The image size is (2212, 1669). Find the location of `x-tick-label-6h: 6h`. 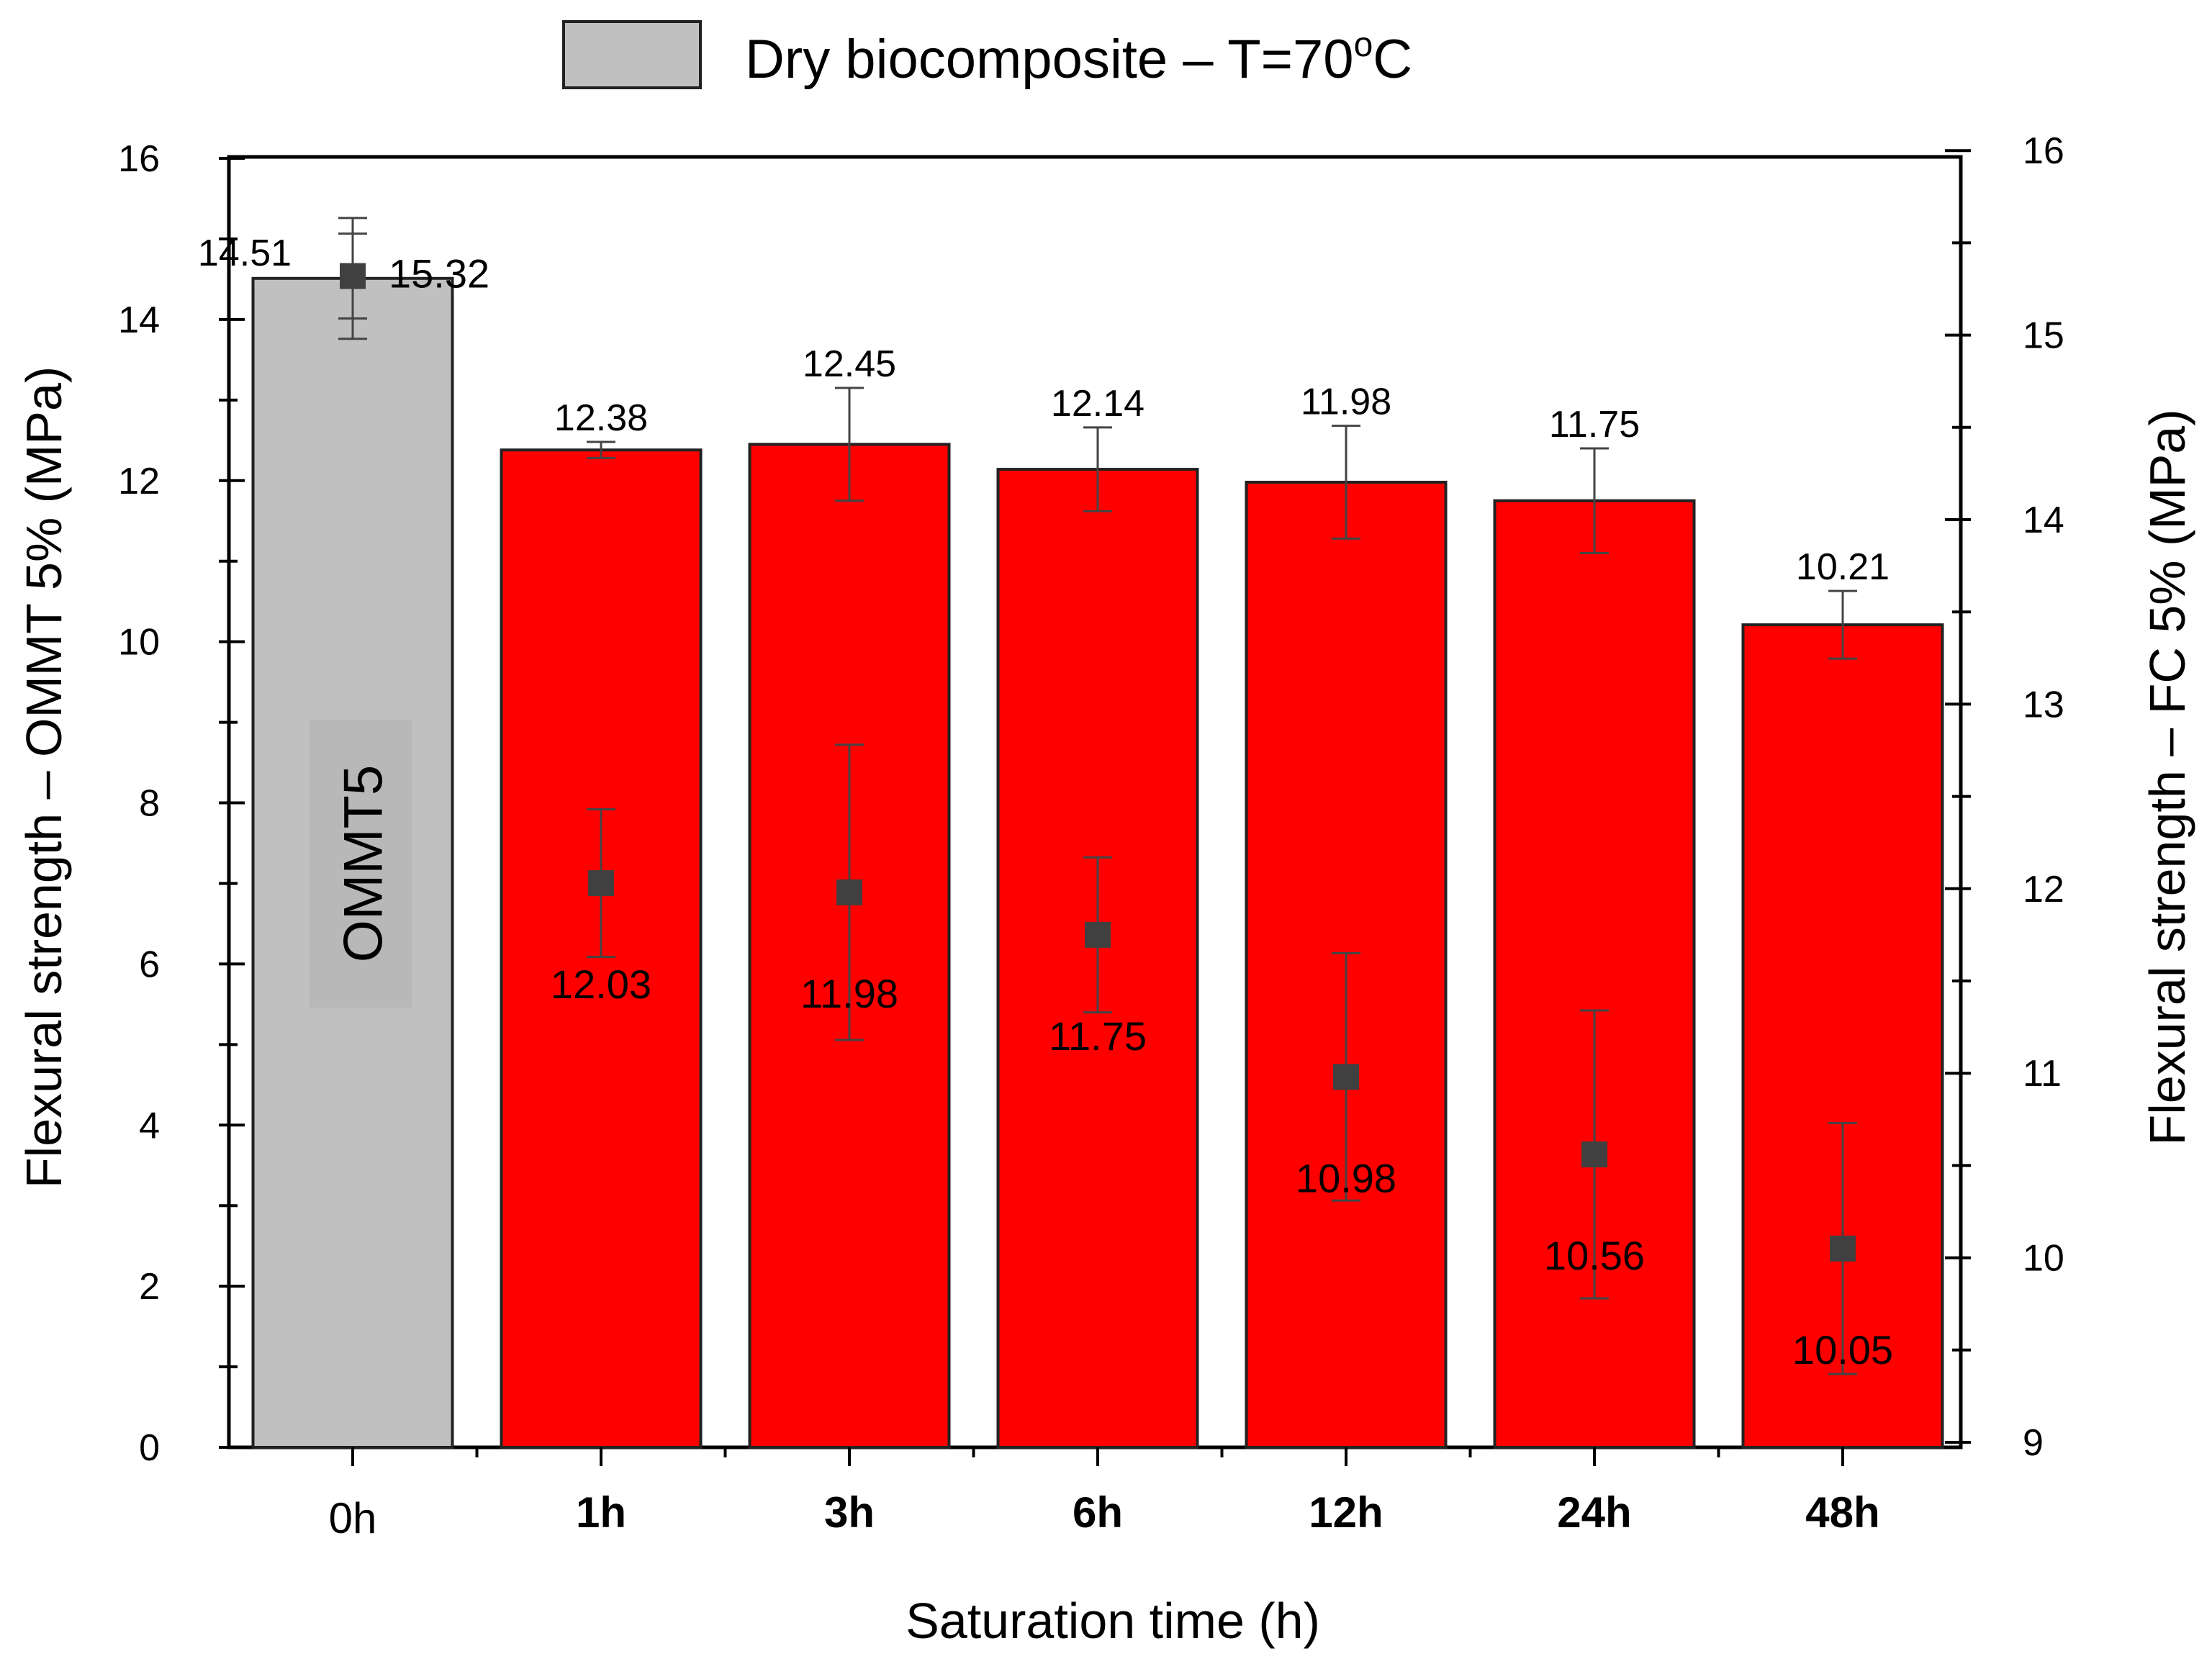

x-tick-label-6h: 6h is located at coordinates (1098, 1512).